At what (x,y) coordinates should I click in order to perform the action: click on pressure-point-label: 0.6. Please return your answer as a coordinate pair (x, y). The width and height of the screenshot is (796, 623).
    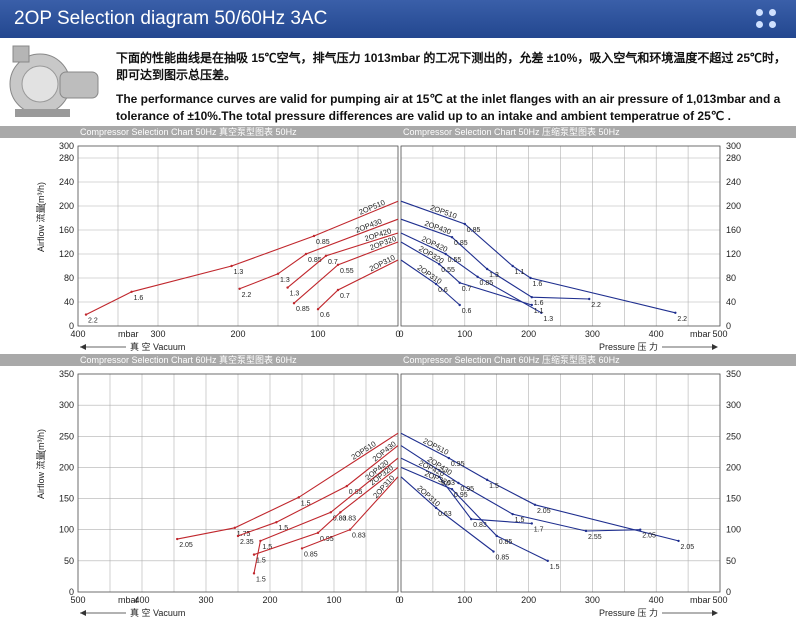
    Looking at the image, I should click on (467, 311).